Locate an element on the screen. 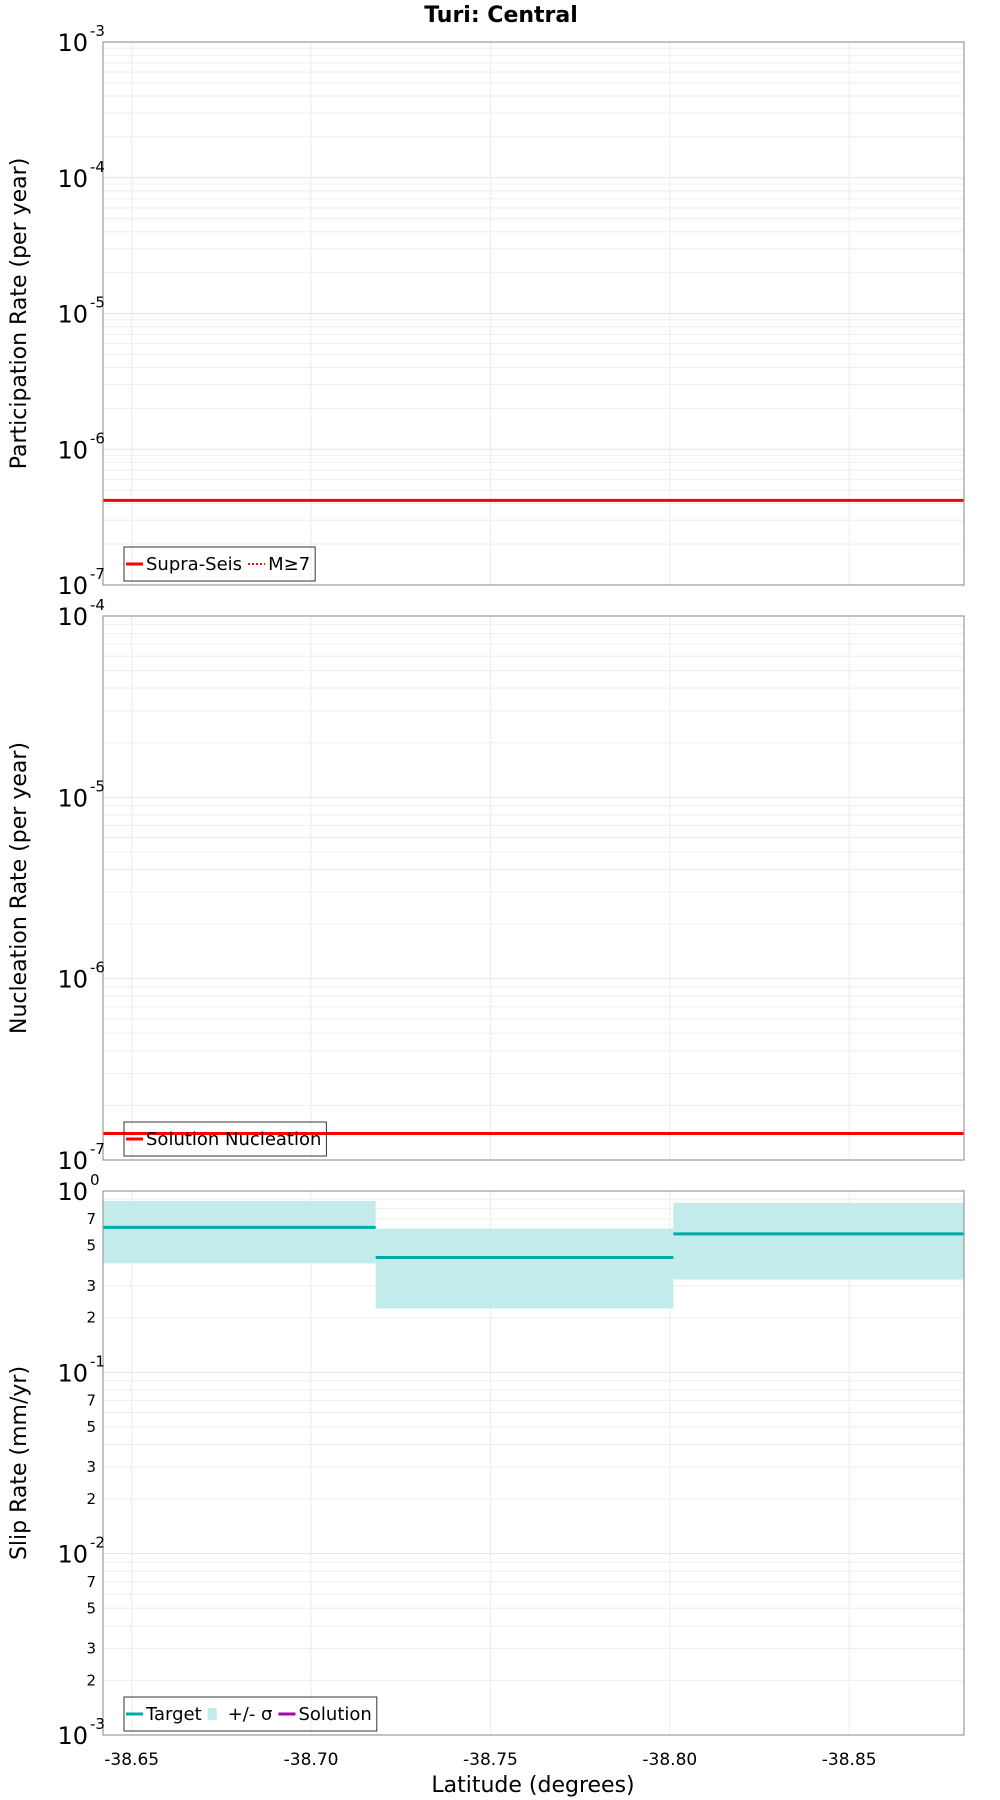  x-tick-label: -38.65 is located at coordinates (131, 1760).